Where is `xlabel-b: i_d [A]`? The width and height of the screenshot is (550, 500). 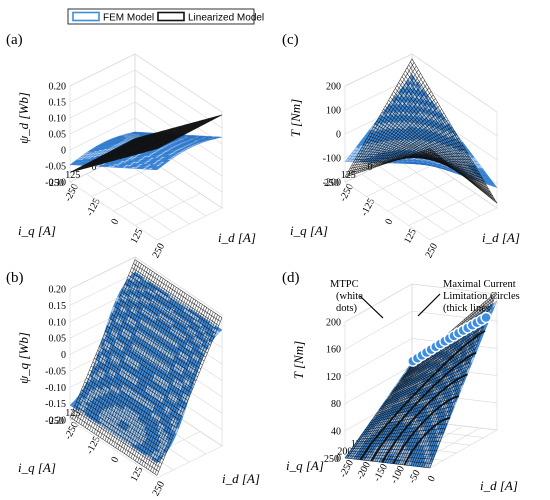
xlabel-b: i_d [A] is located at coordinates (241, 478).